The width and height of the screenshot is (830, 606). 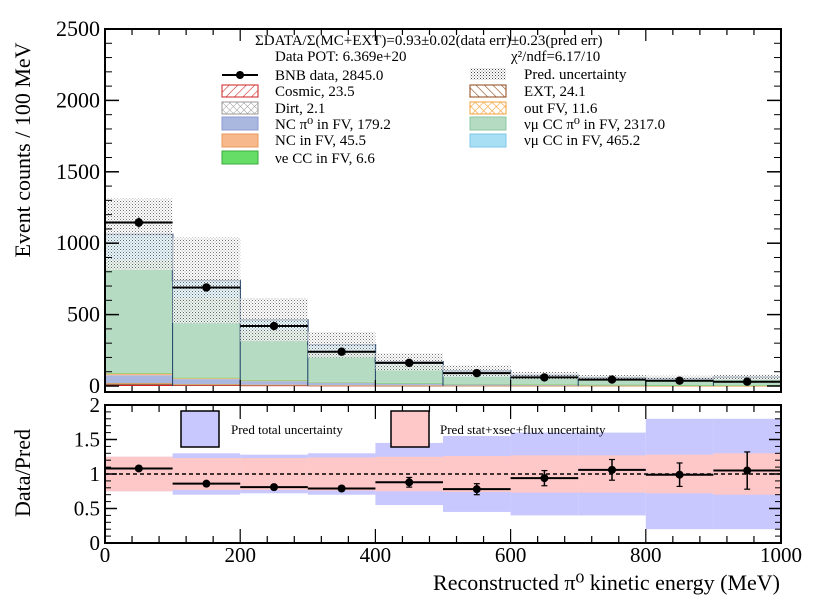 What do you see at coordinates (83, 314) in the screenshot?
I see `ytick-label: 500` at bounding box center [83, 314].